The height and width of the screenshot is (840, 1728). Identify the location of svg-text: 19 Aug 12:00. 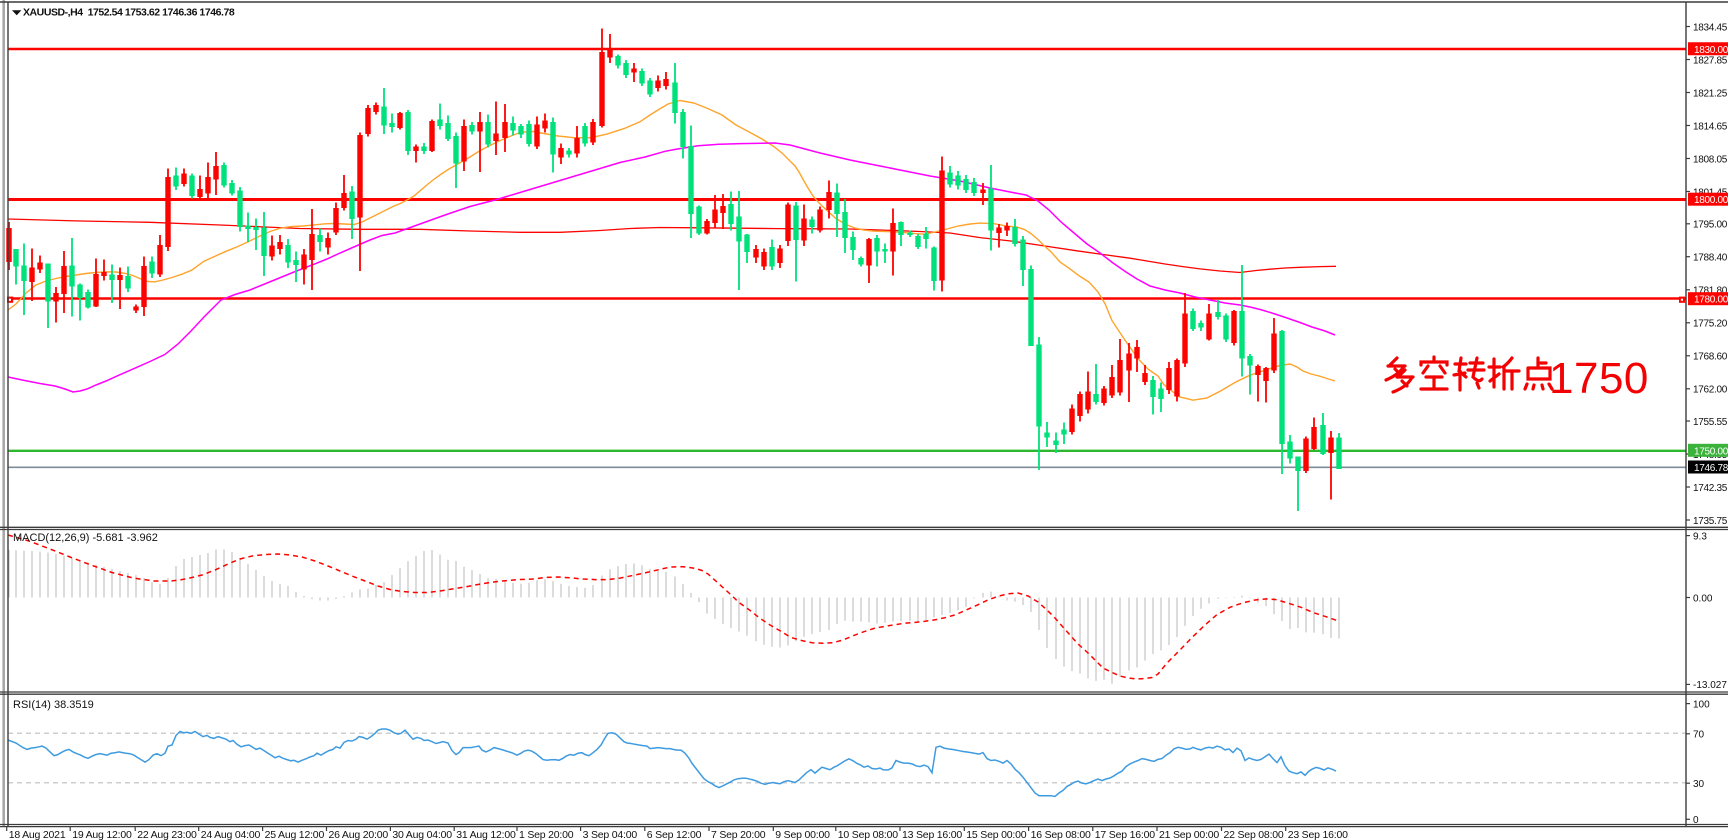
(102, 834).